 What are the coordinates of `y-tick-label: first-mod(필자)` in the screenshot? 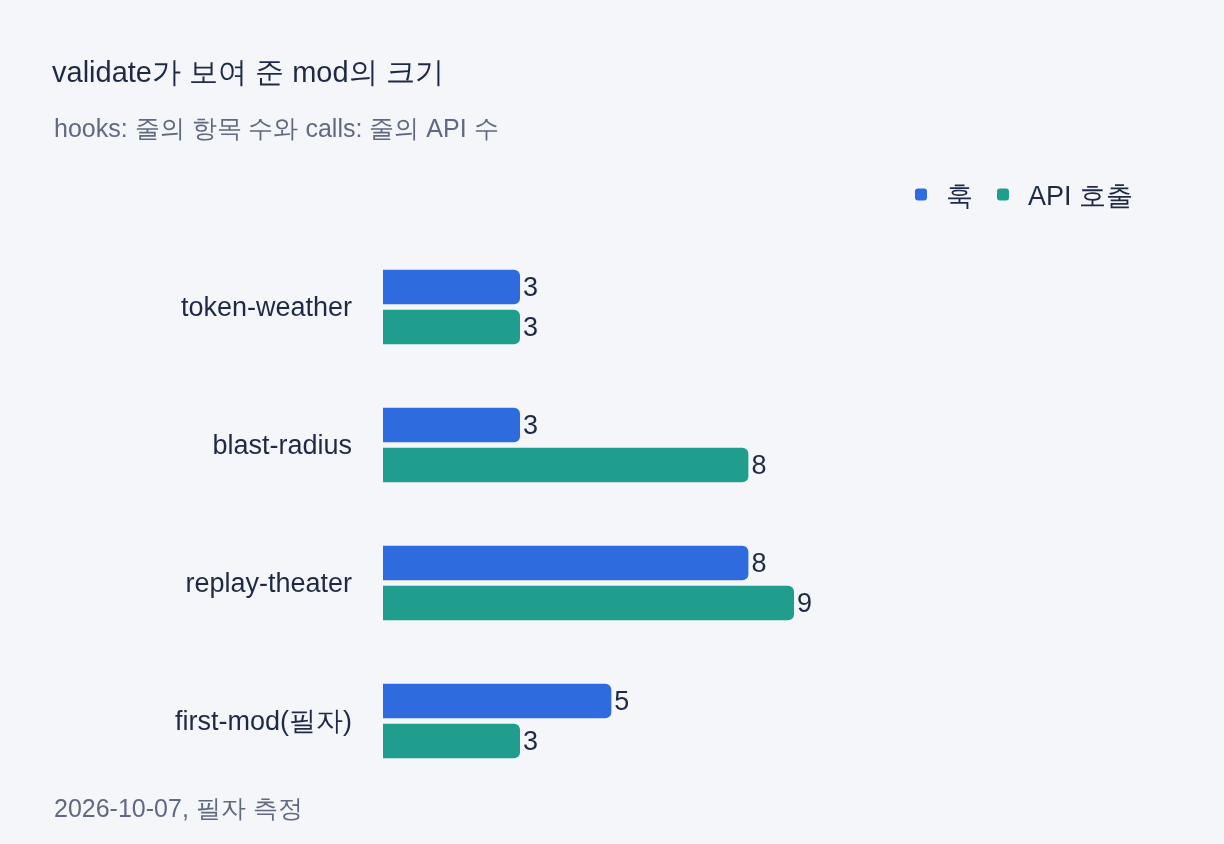 It's located at (263, 721).